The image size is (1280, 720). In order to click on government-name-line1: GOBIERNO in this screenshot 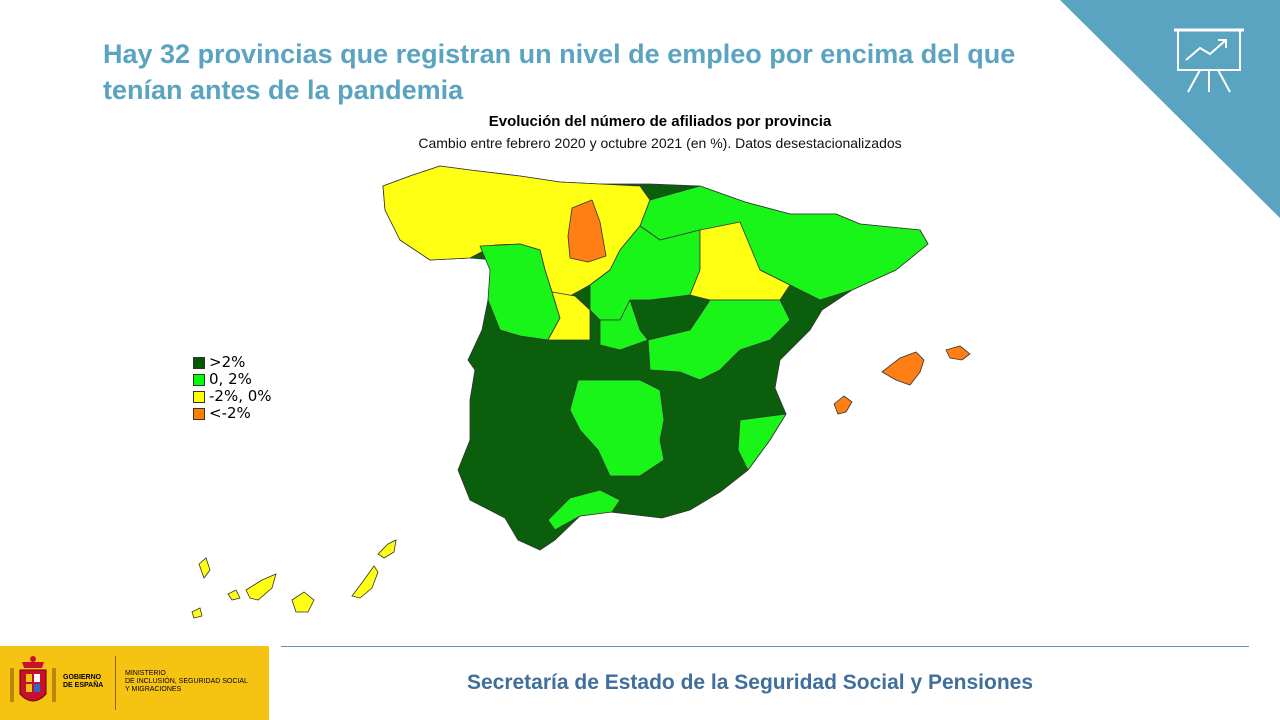, I will do `click(82, 677)`.